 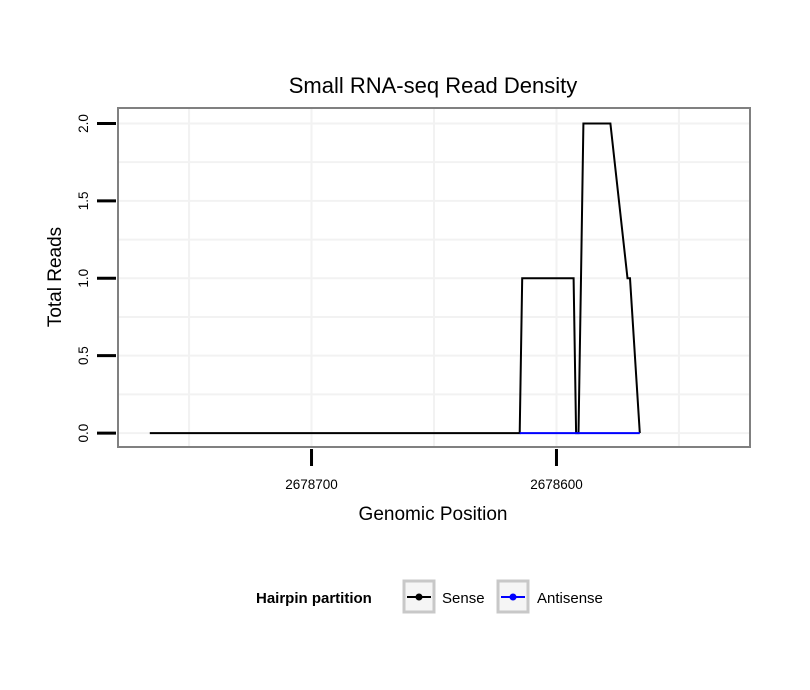 I want to click on x-tick-label: 2678700, so click(x=311, y=484).